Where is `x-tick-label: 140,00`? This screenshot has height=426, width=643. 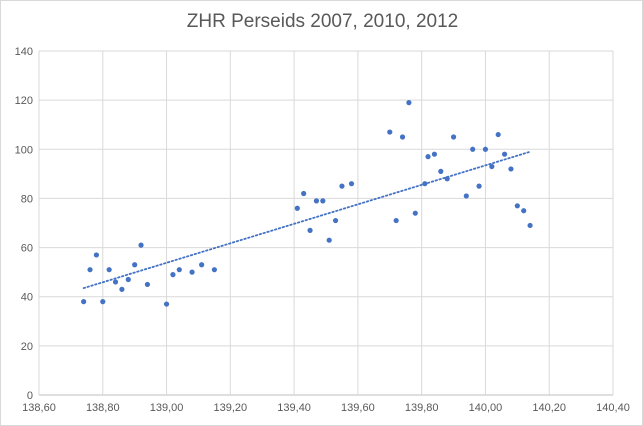 x-tick-label: 140,00 is located at coordinates (486, 408).